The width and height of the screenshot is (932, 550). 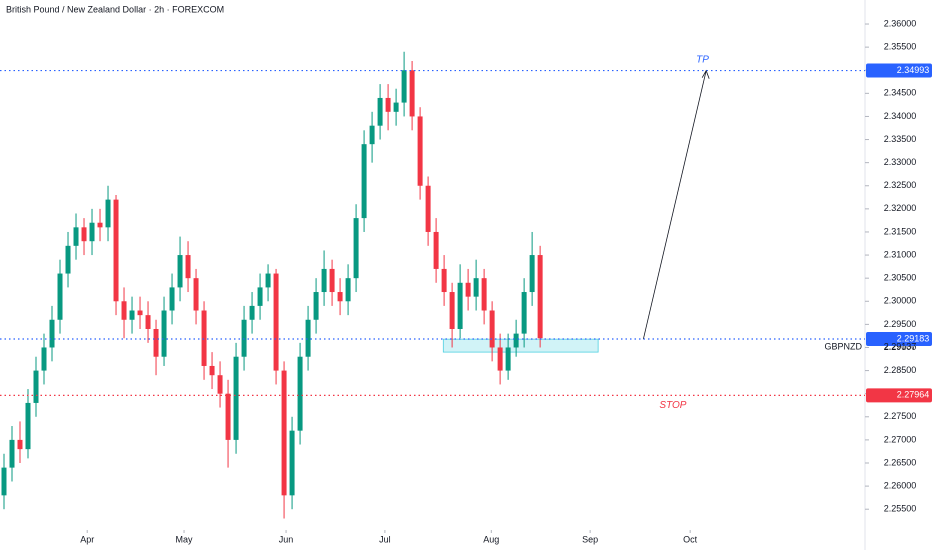 What do you see at coordinates (520, 345) in the screenshot?
I see `zone` at bounding box center [520, 345].